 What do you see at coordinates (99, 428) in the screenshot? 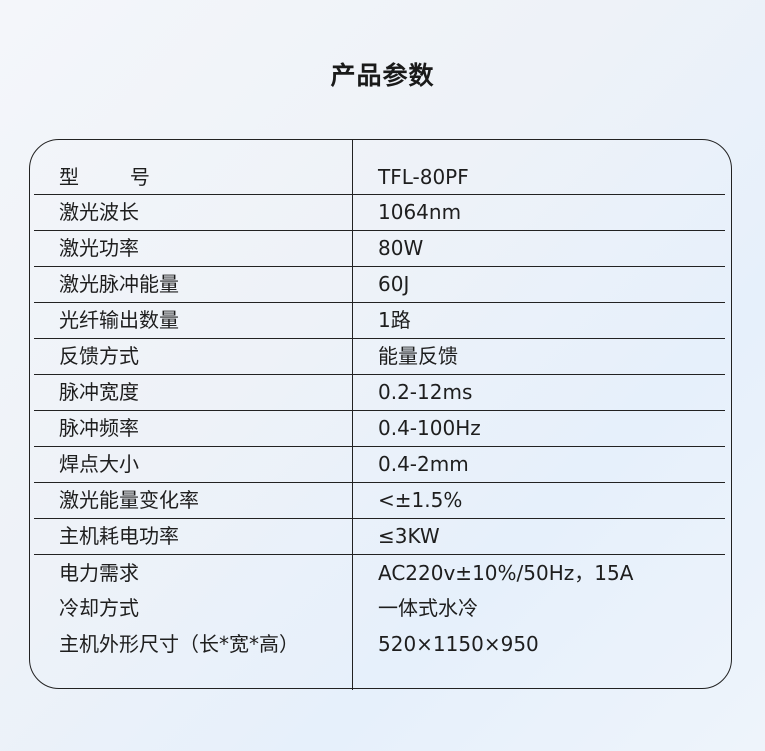
I see `spec-label: 脉冲频率` at bounding box center [99, 428].